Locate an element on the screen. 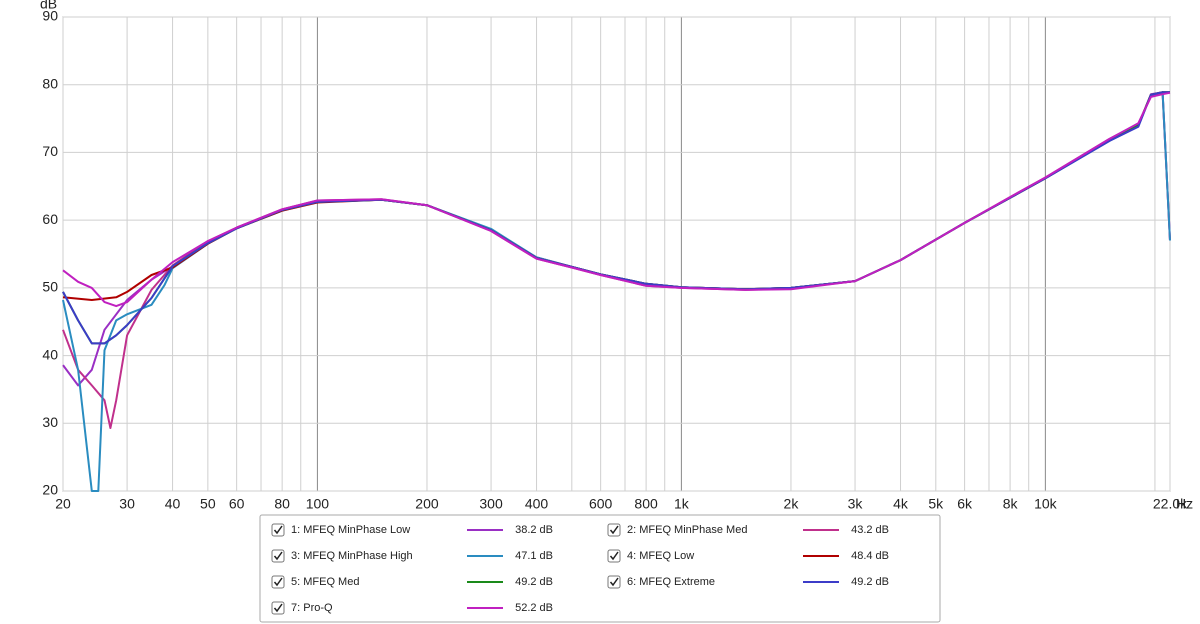  legend-level: 48.4 dB is located at coordinates (870, 556).